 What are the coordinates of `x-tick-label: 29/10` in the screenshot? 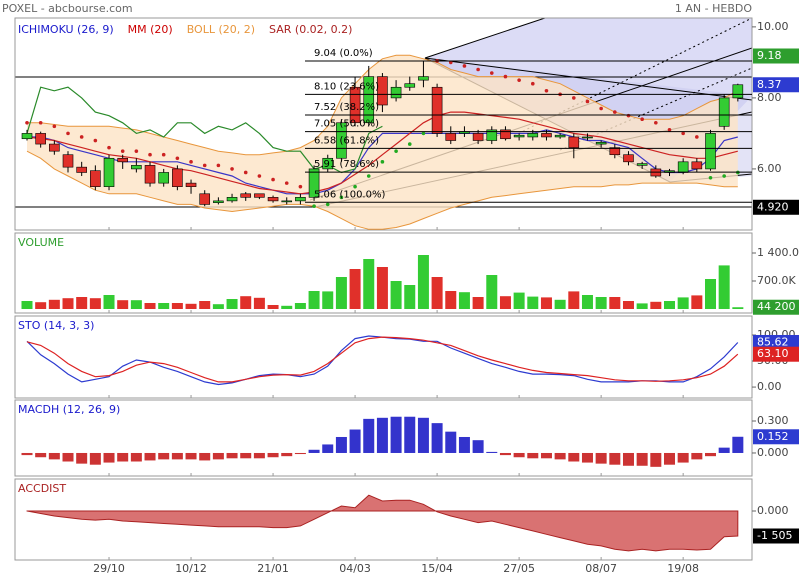 It's located at (109, 568).